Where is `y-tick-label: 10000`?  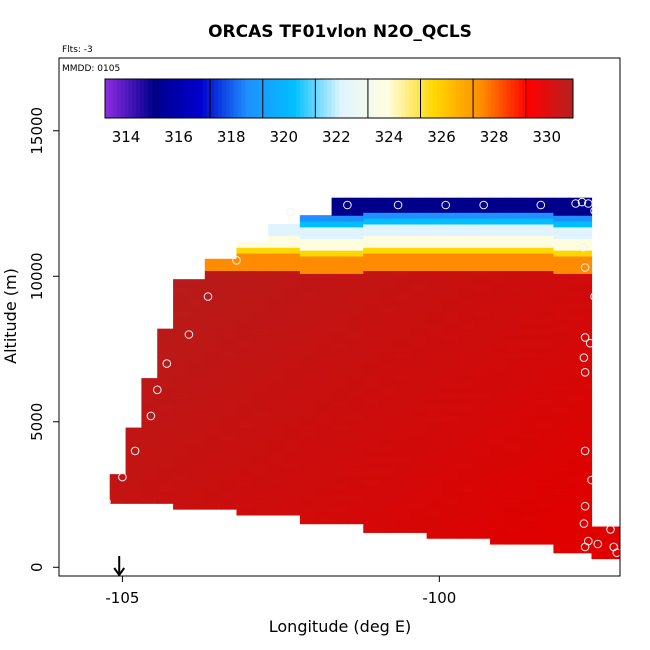
y-tick-label: 10000 is located at coordinates (37, 276).